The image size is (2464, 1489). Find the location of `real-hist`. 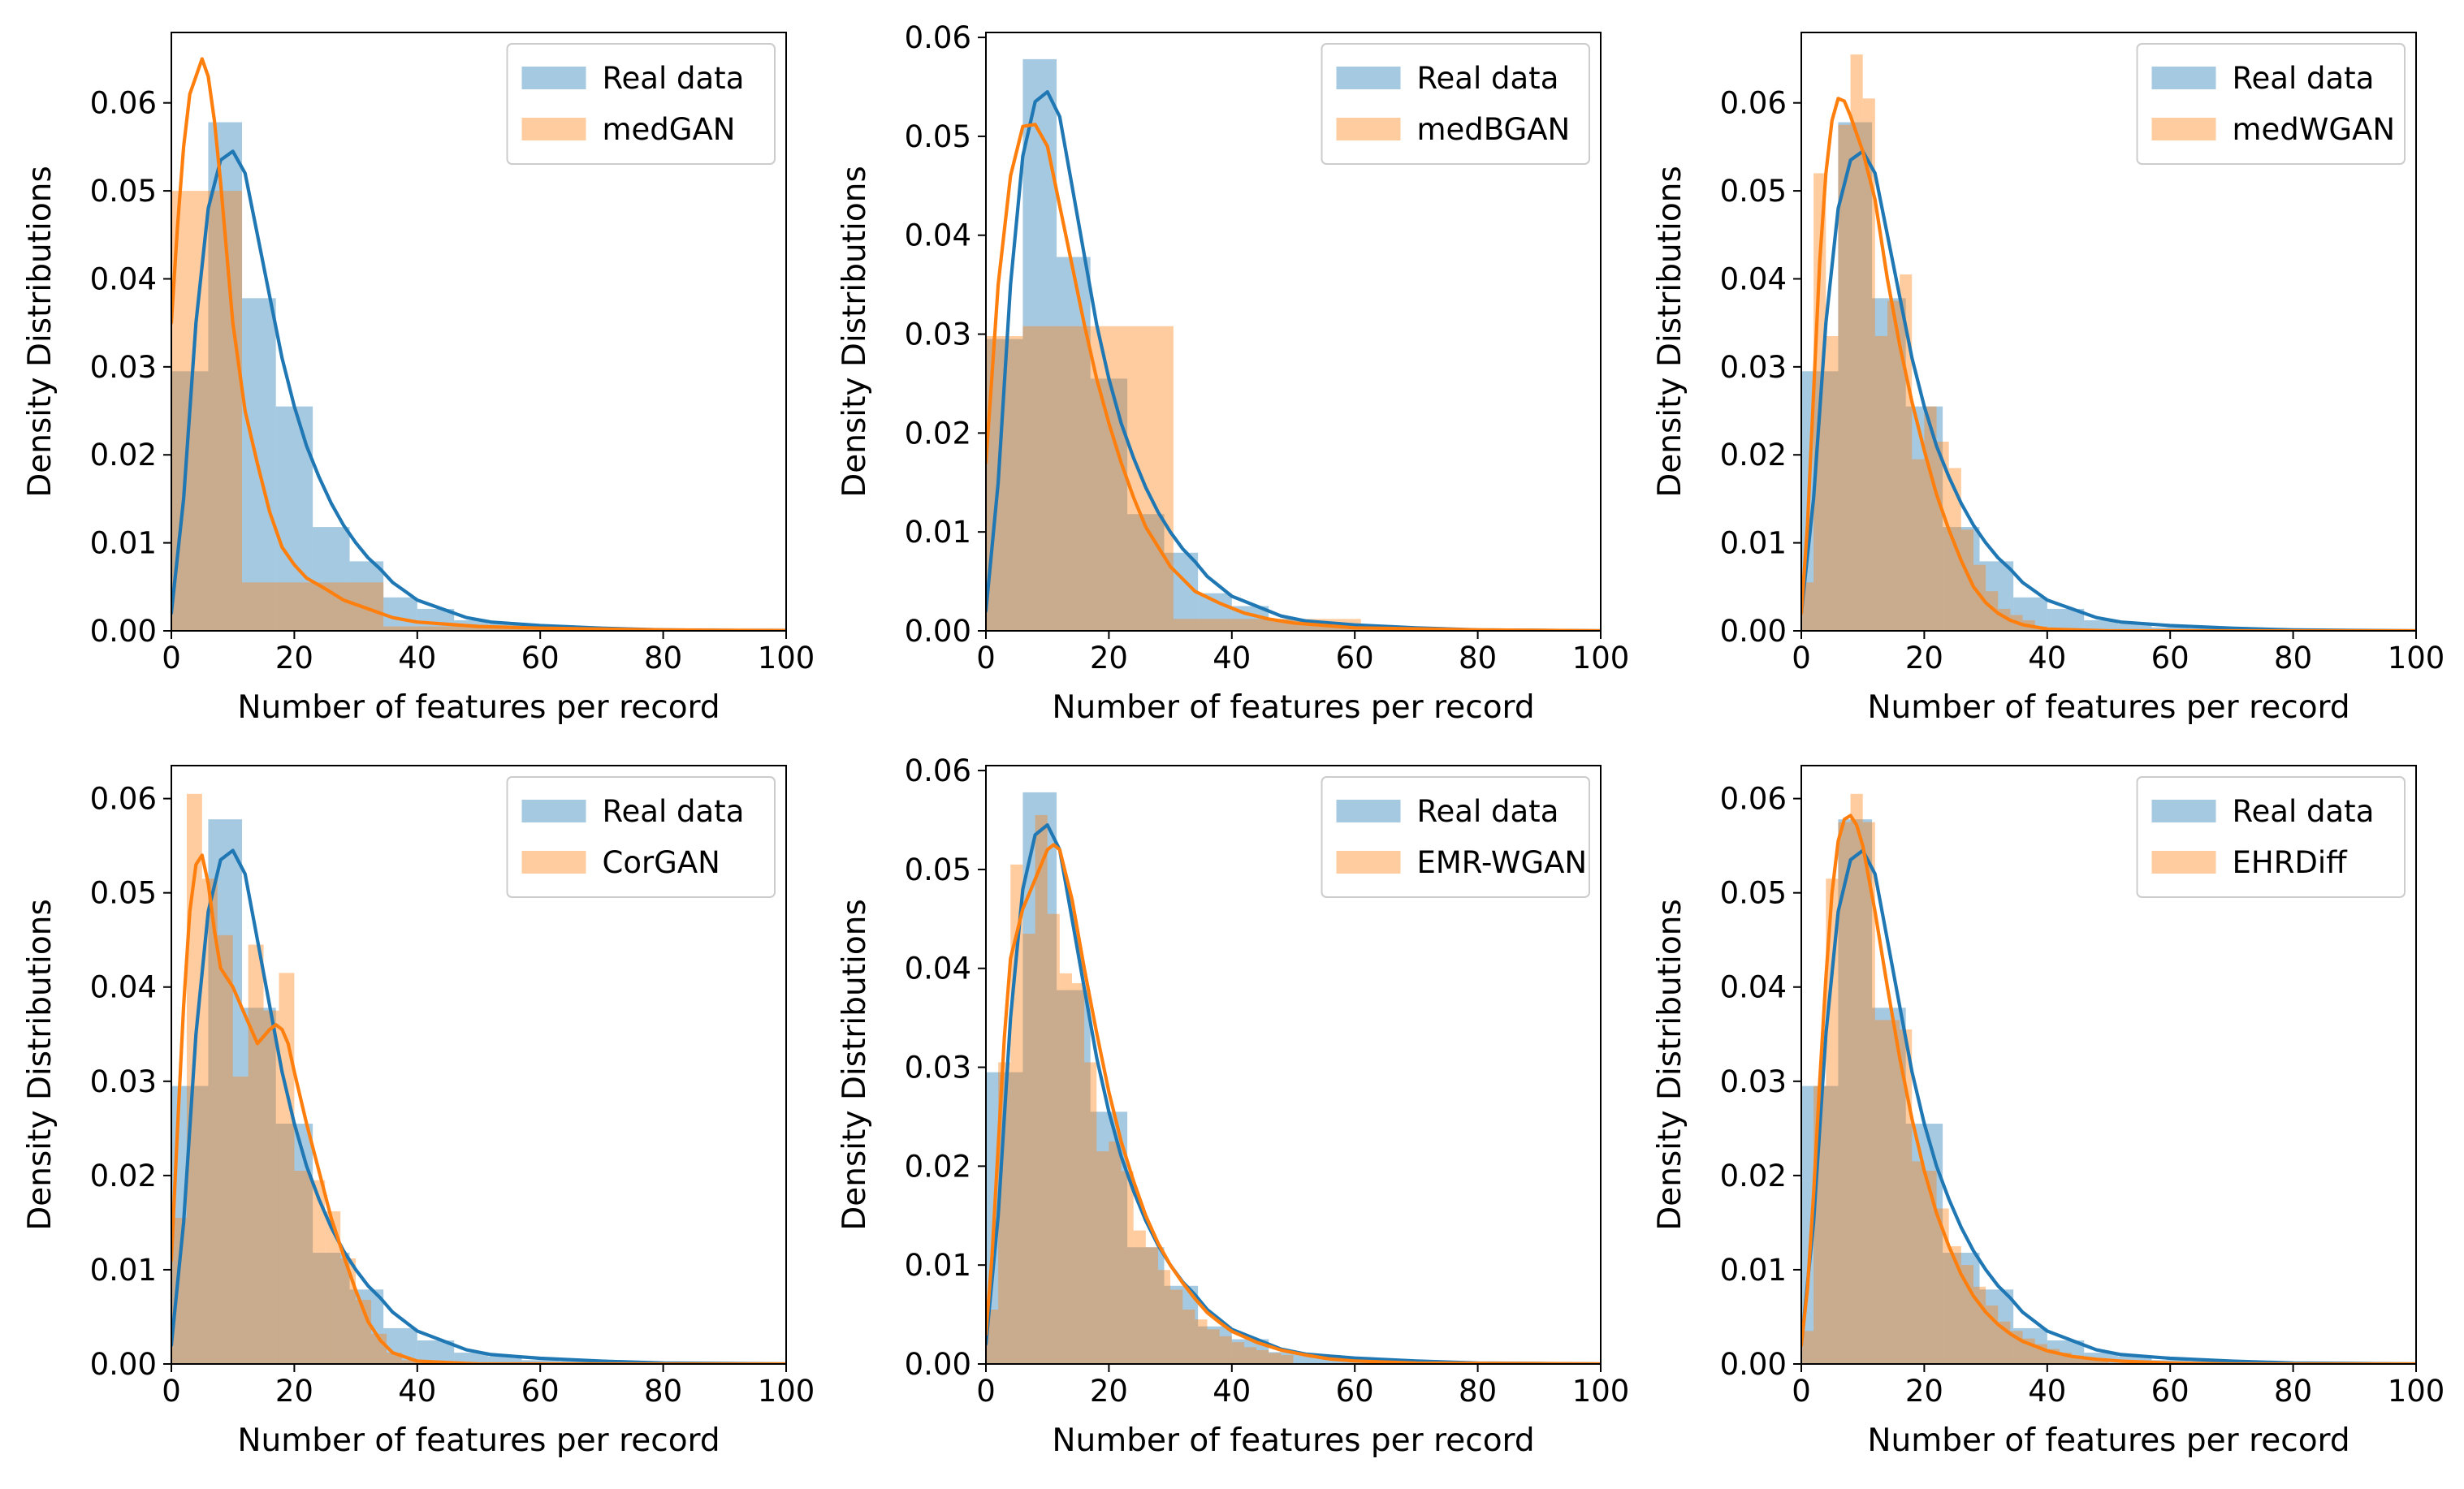

real-hist is located at coordinates (1249, 344).